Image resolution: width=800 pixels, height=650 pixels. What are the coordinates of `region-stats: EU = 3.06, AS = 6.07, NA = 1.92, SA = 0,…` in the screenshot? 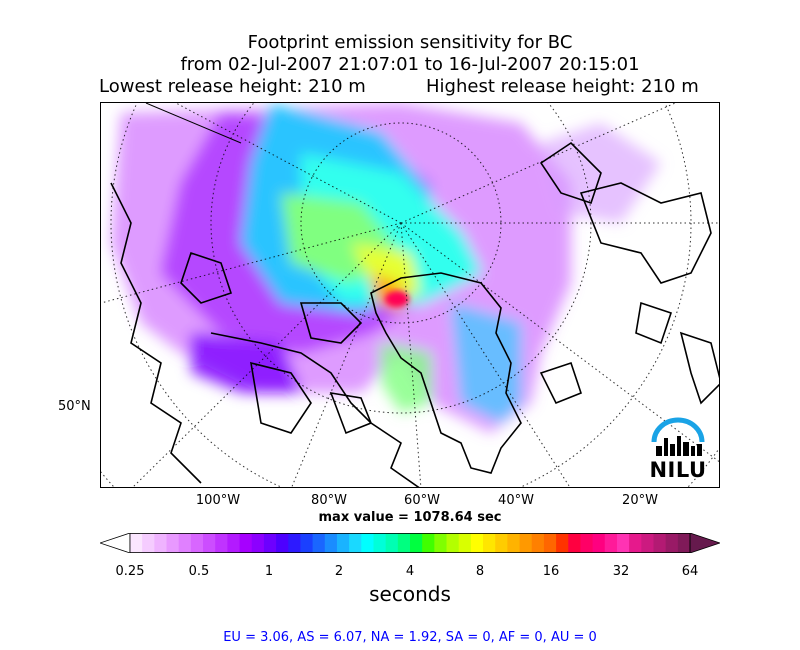 It's located at (410, 637).